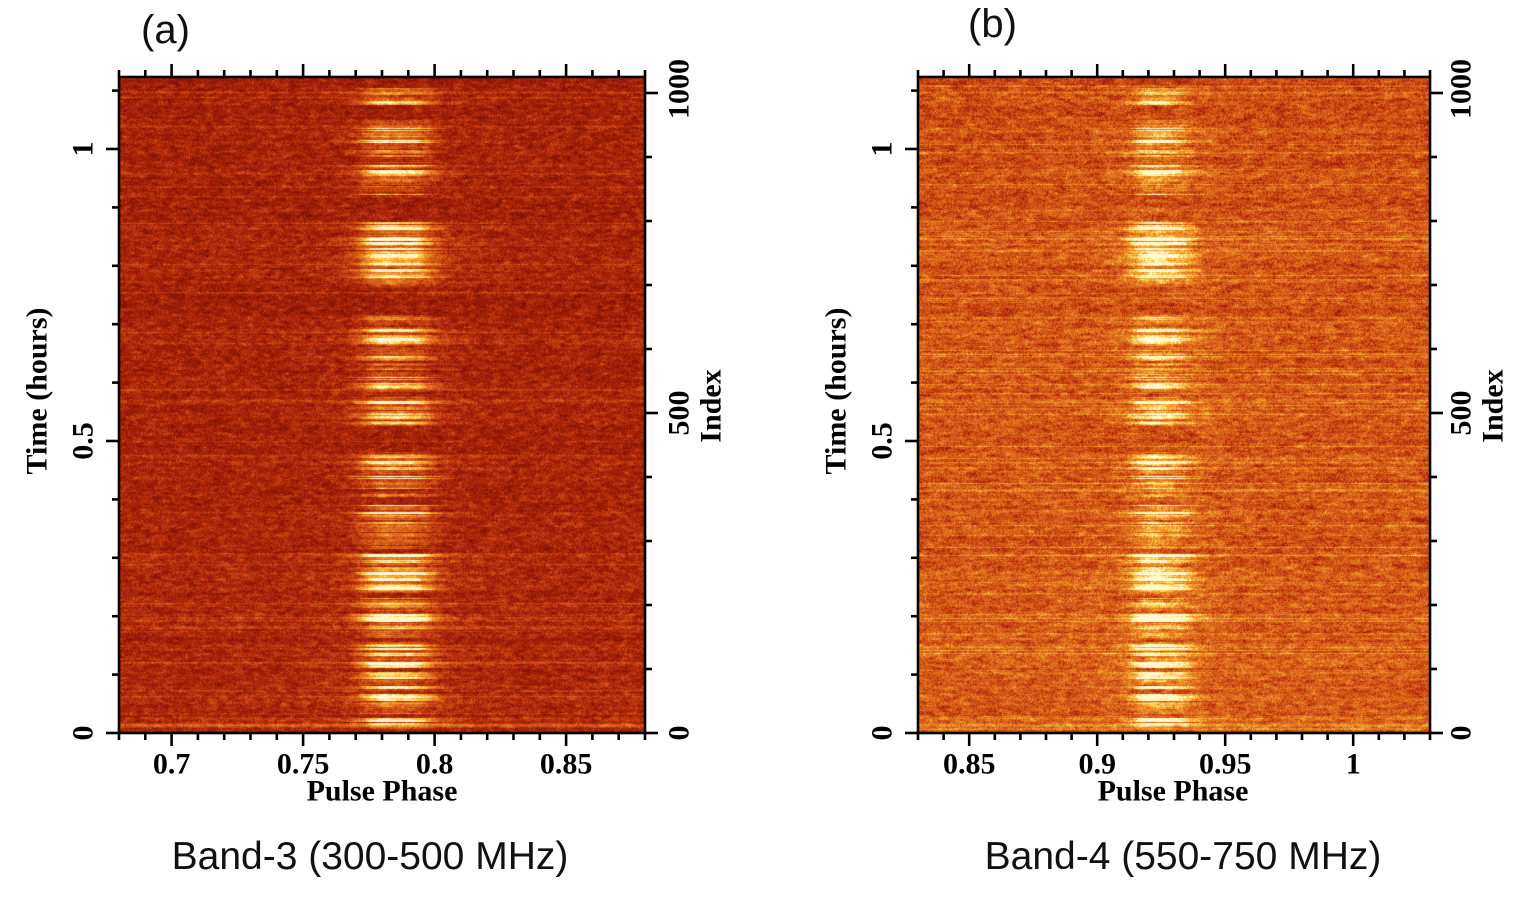 This screenshot has height=899, width=1527. Describe the element at coordinates (1225, 764) in the screenshot. I see `svg-text: 0.95` at that location.